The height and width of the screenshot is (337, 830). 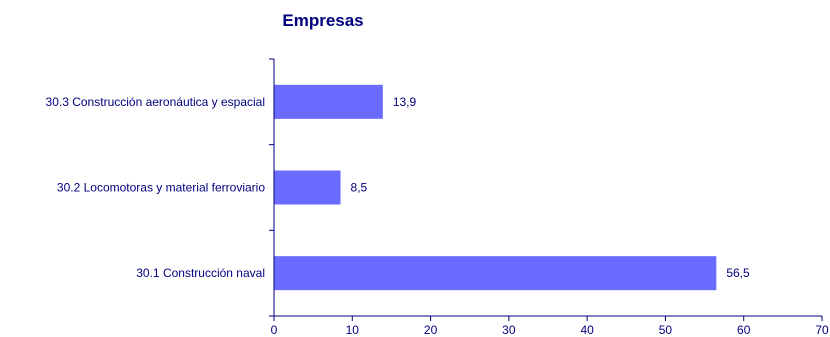 I want to click on chart-title: Empresas, so click(x=322, y=20).